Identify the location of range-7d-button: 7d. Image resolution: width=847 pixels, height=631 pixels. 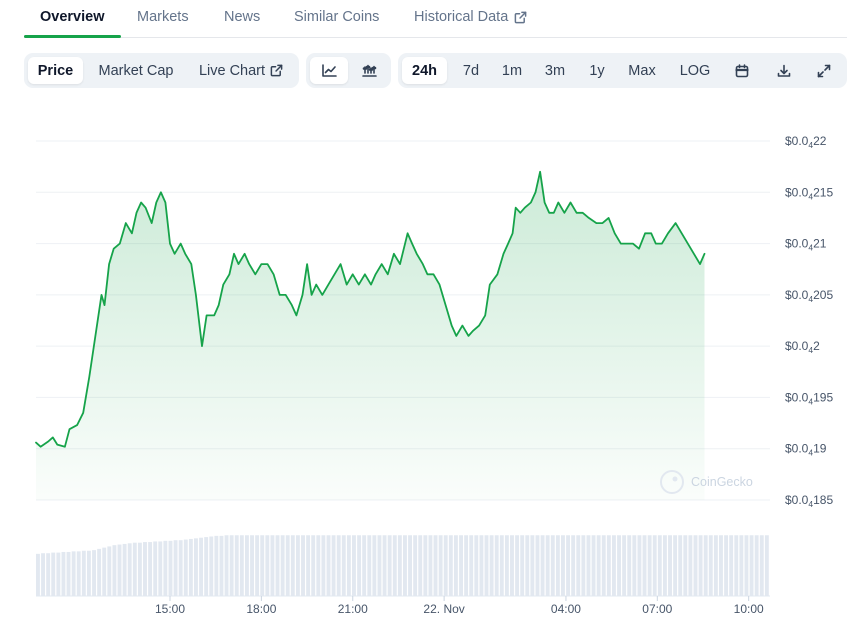
(471, 70).